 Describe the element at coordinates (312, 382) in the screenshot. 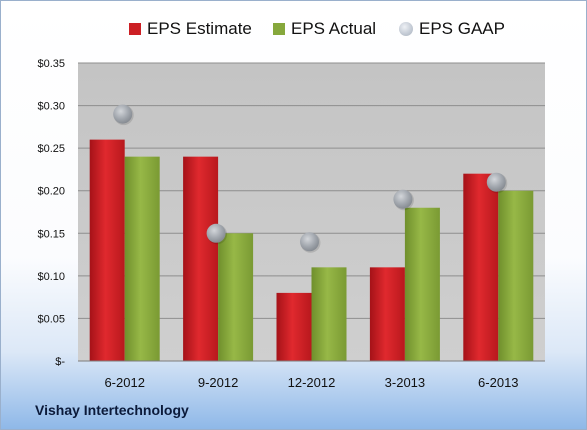

I see `x-tick-label: 12-2012` at that location.